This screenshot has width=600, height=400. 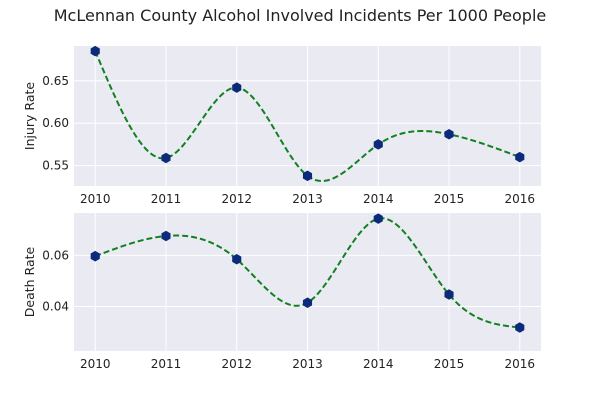 What do you see at coordinates (29, 281) in the screenshot?
I see `y-axis-label: Death Rate` at bounding box center [29, 281].